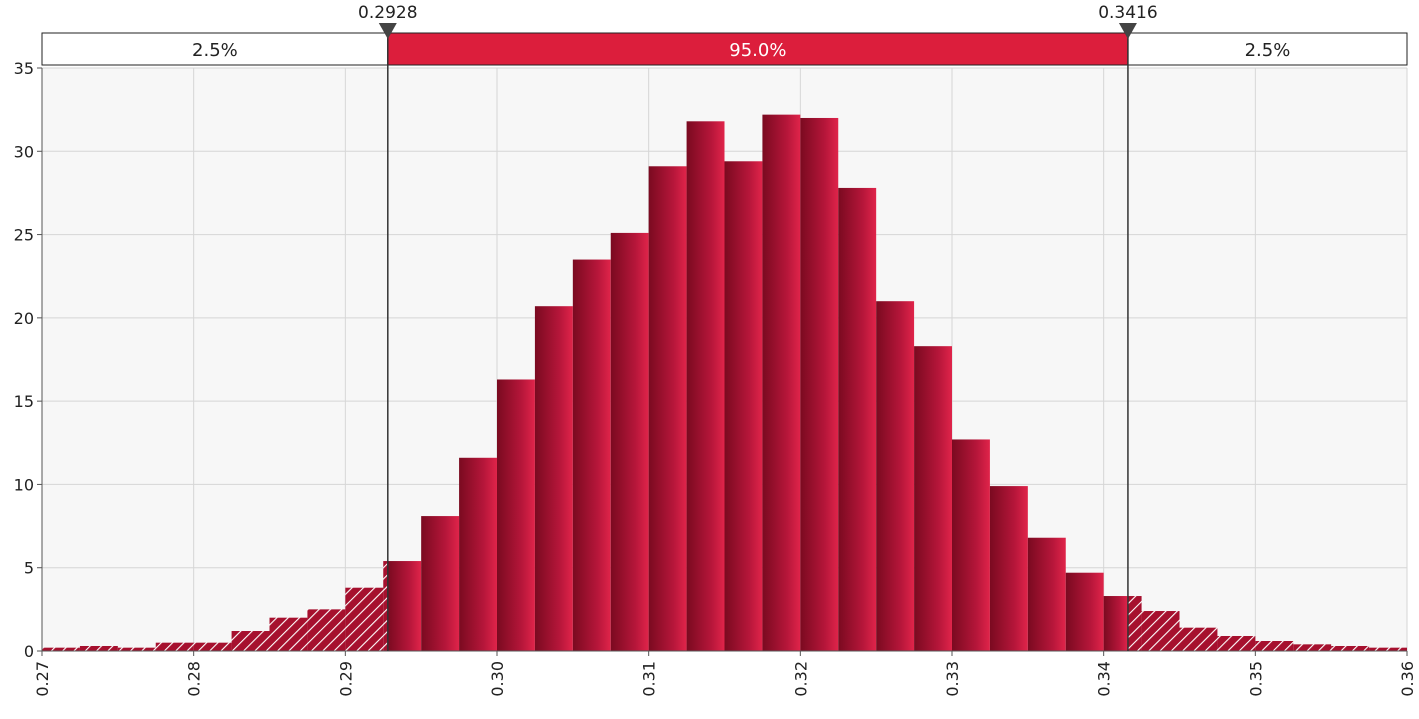  I want to click on x-tick-label: 0.32, so click(800, 679).